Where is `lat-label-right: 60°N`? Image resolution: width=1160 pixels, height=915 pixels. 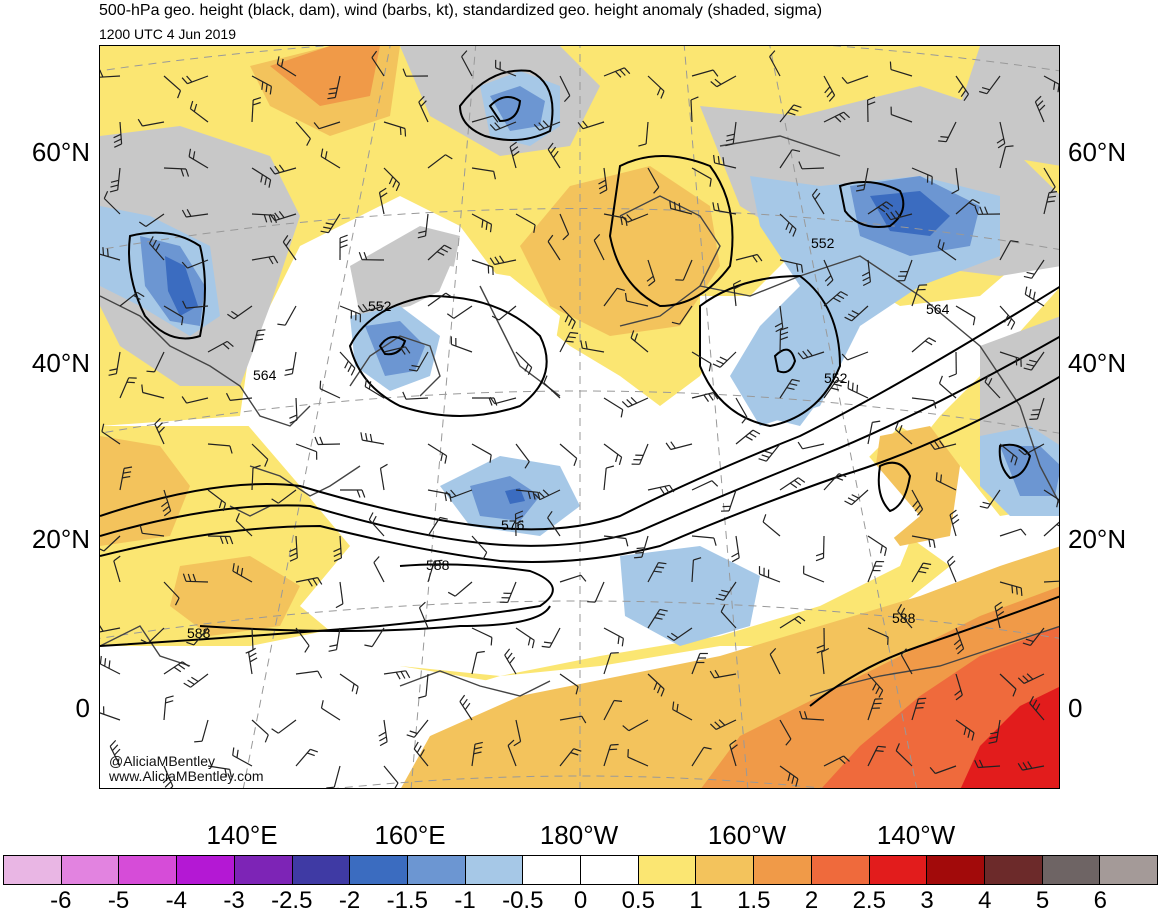
lat-label-right: 60°N is located at coordinates (1097, 152).